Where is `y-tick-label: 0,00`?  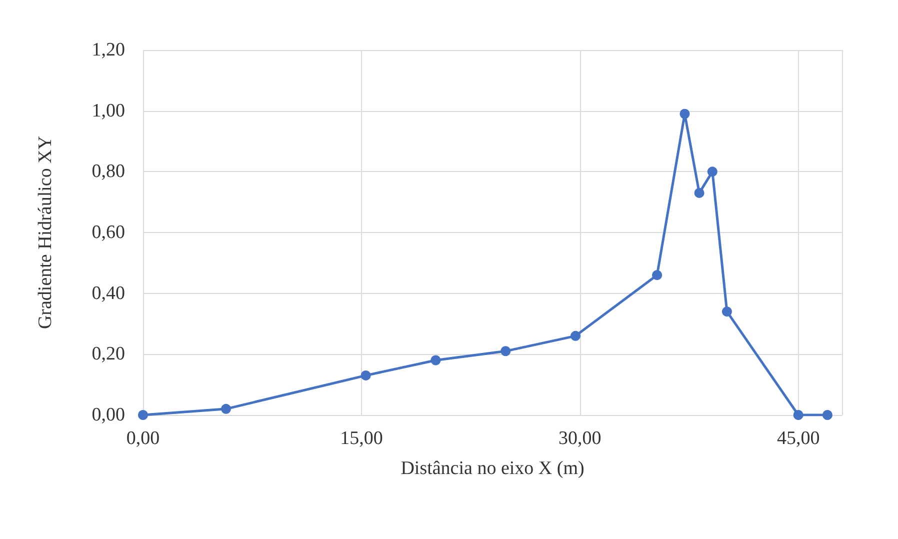 y-tick-label: 0,00 is located at coordinates (108, 415).